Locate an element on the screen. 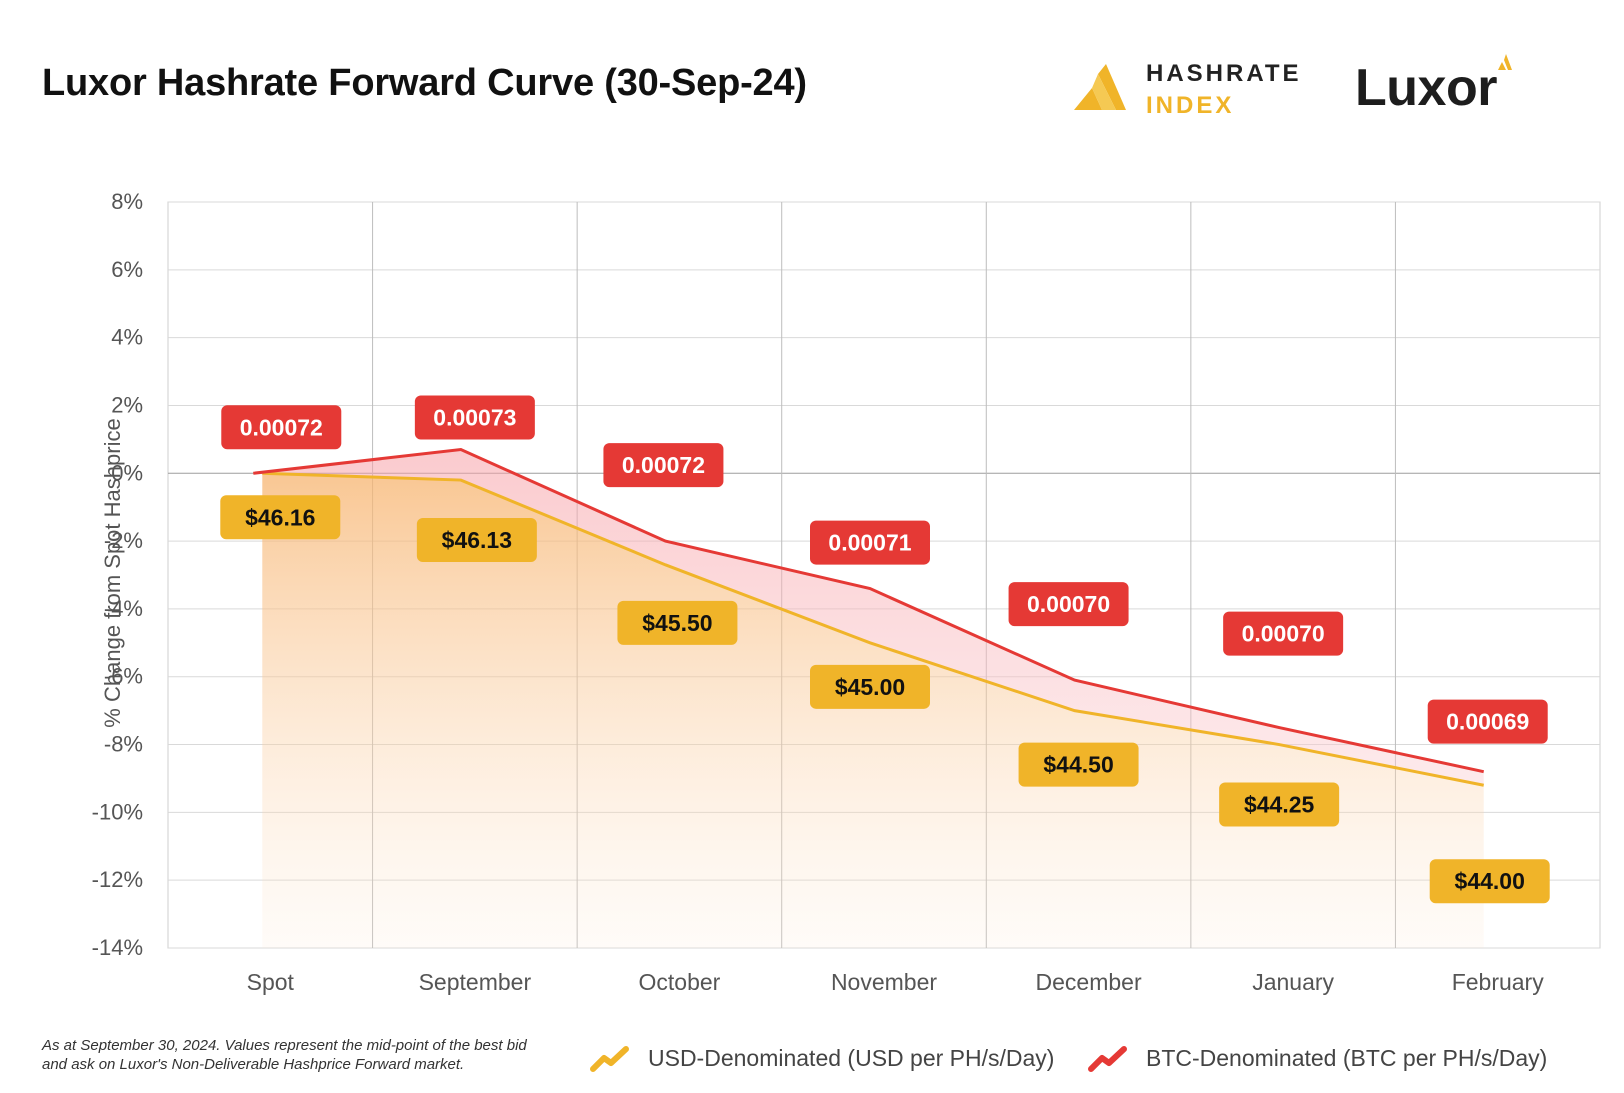 The height and width of the screenshot is (1093, 1624). luxor-mark-icon is located at coordinates (1505, 62).